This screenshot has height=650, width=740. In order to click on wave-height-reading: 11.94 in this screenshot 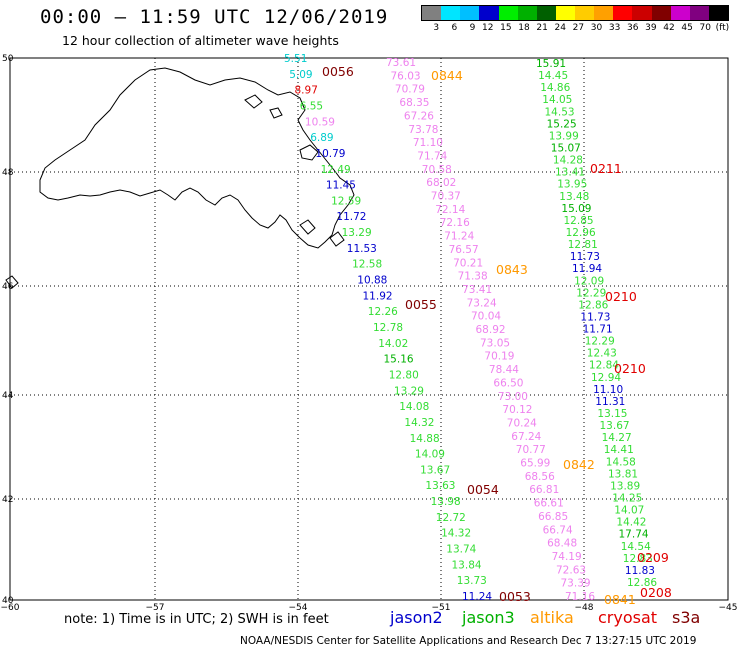, I will do `click(587, 269)`.